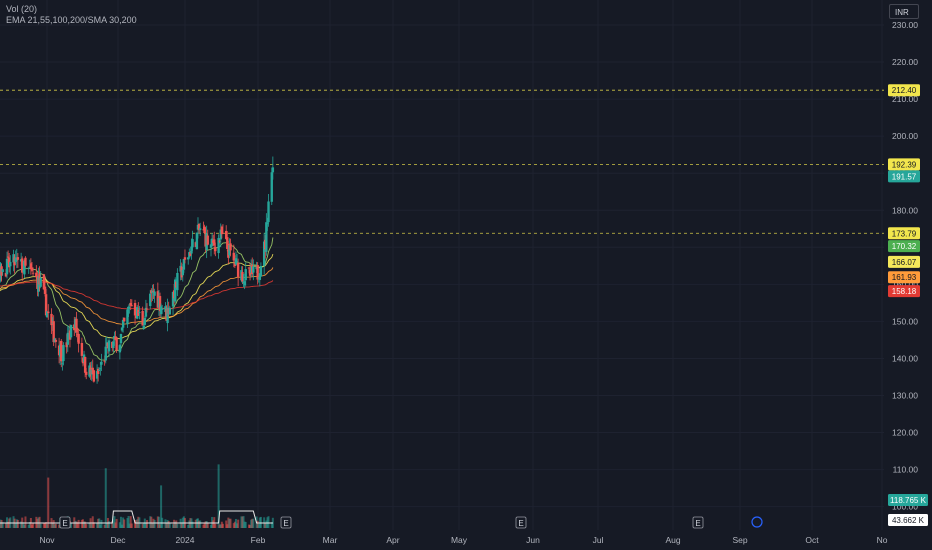 The height and width of the screenshot is (550, 932). I want to click on ema-21-line, so click(137, 299).